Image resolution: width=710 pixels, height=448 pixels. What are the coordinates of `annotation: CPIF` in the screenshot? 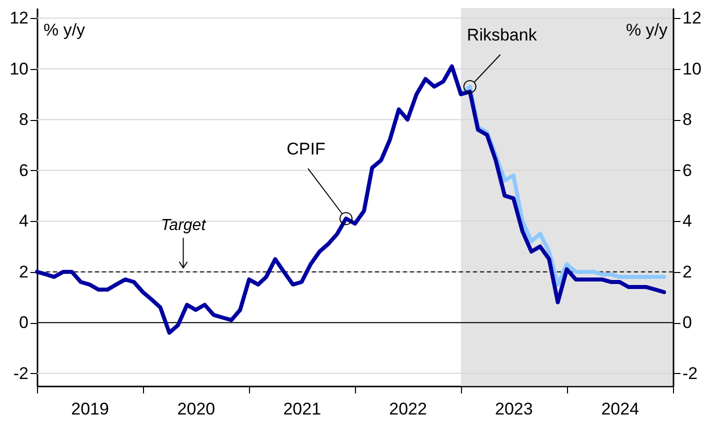 It's located at (306, 149).